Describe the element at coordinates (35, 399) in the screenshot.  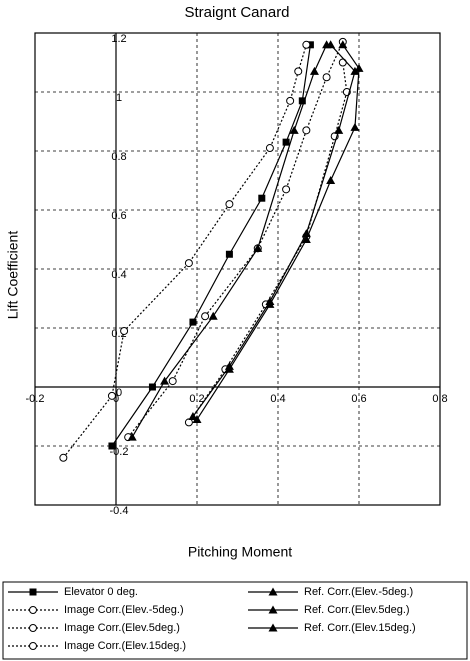
I see `x-tick-label: -0.2` at that location.